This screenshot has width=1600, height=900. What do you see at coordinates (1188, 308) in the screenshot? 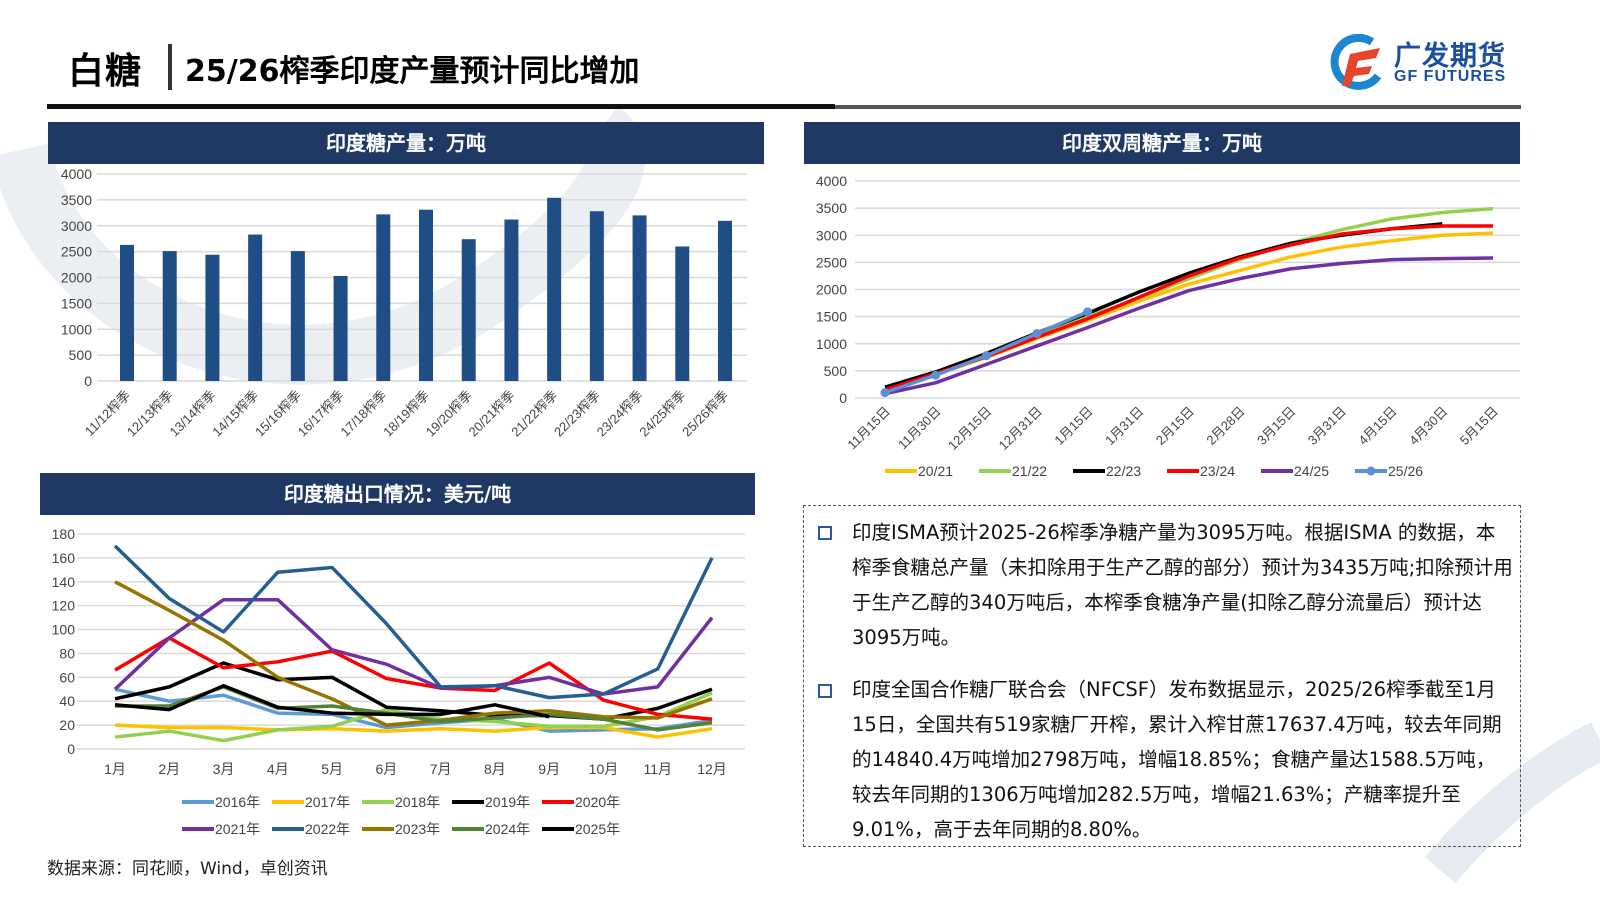
I see `series-line-23/24` at bounding box center [1188, 308].